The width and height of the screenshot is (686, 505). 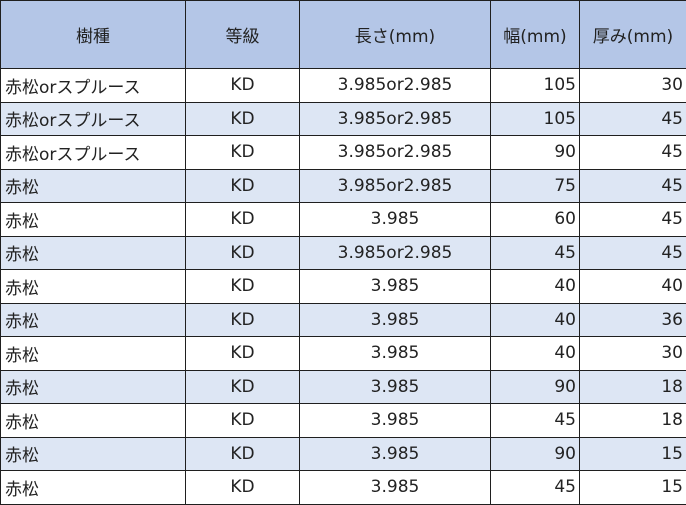 I want to click on header-length: 長さ(mm), so click(x=395, y=35).